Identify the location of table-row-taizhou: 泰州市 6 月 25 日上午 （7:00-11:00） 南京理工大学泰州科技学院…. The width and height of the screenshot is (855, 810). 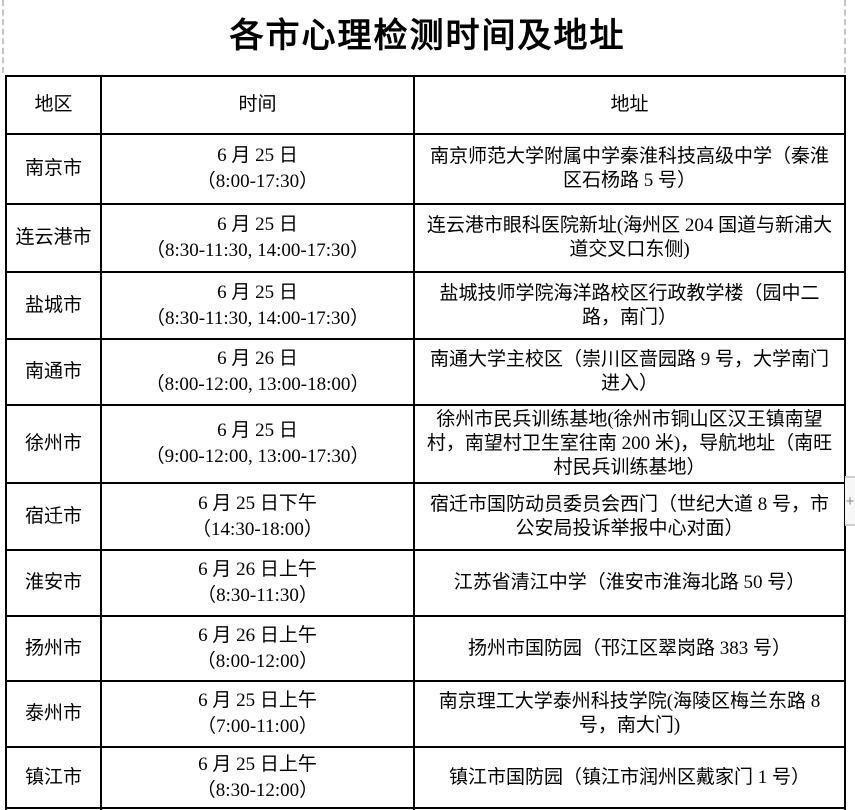
(425, 714).